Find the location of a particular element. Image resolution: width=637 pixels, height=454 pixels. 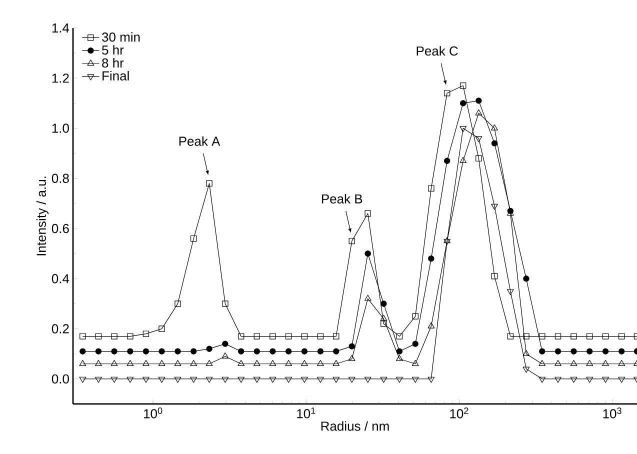

y-tick-label: 1.2 is located at coordinates (60, 78).